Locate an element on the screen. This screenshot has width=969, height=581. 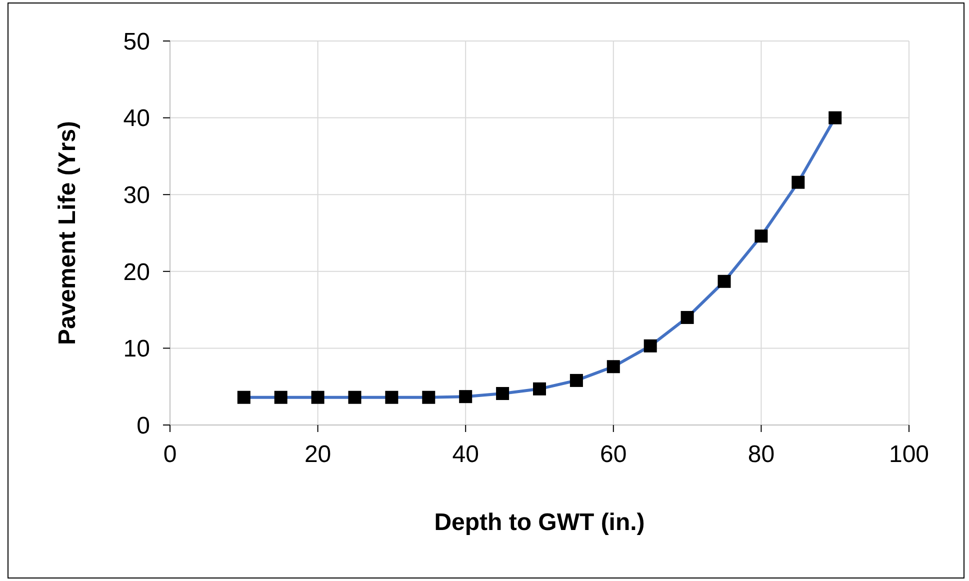
y-tick-label: 0 is located at coordinates (143, 426).